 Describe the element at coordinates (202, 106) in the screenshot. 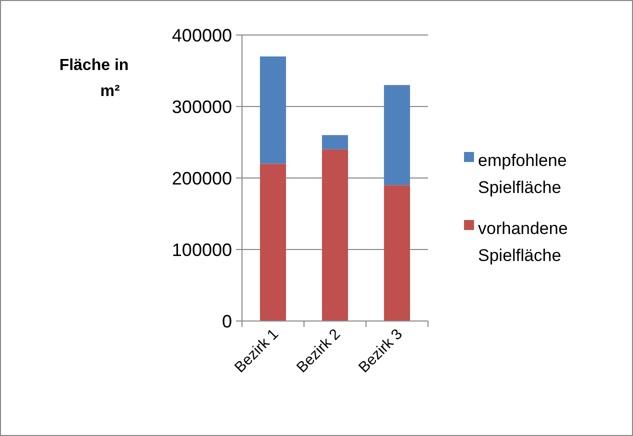

I see `y-tick-label: 300000` at that location.